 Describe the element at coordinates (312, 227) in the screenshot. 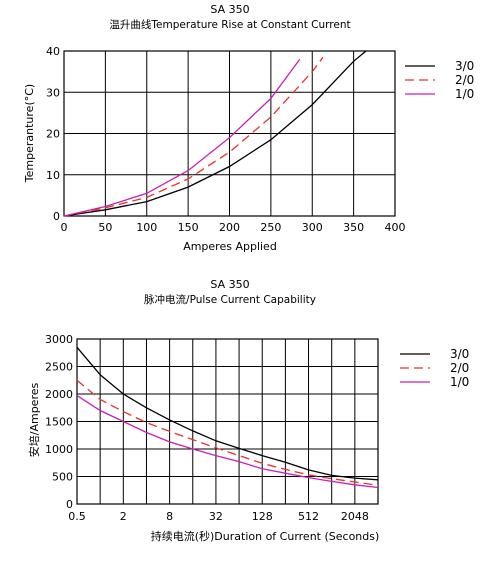

I see `x-tick-label: 300` at that location.